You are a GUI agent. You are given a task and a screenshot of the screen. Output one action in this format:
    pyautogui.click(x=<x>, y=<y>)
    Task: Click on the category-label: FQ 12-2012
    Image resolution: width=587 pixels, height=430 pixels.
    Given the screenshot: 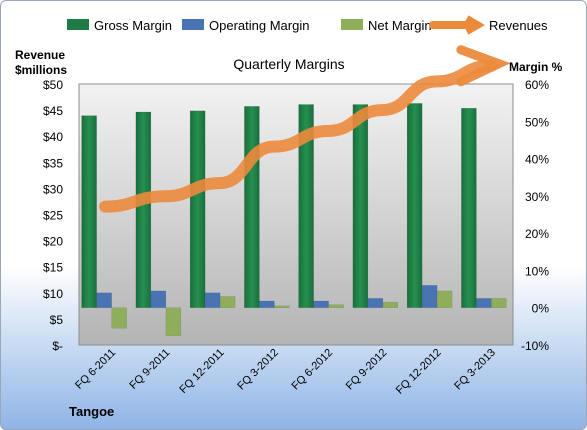 What is the action you would take?
    pyautogui.click(x=419, y=372)
    